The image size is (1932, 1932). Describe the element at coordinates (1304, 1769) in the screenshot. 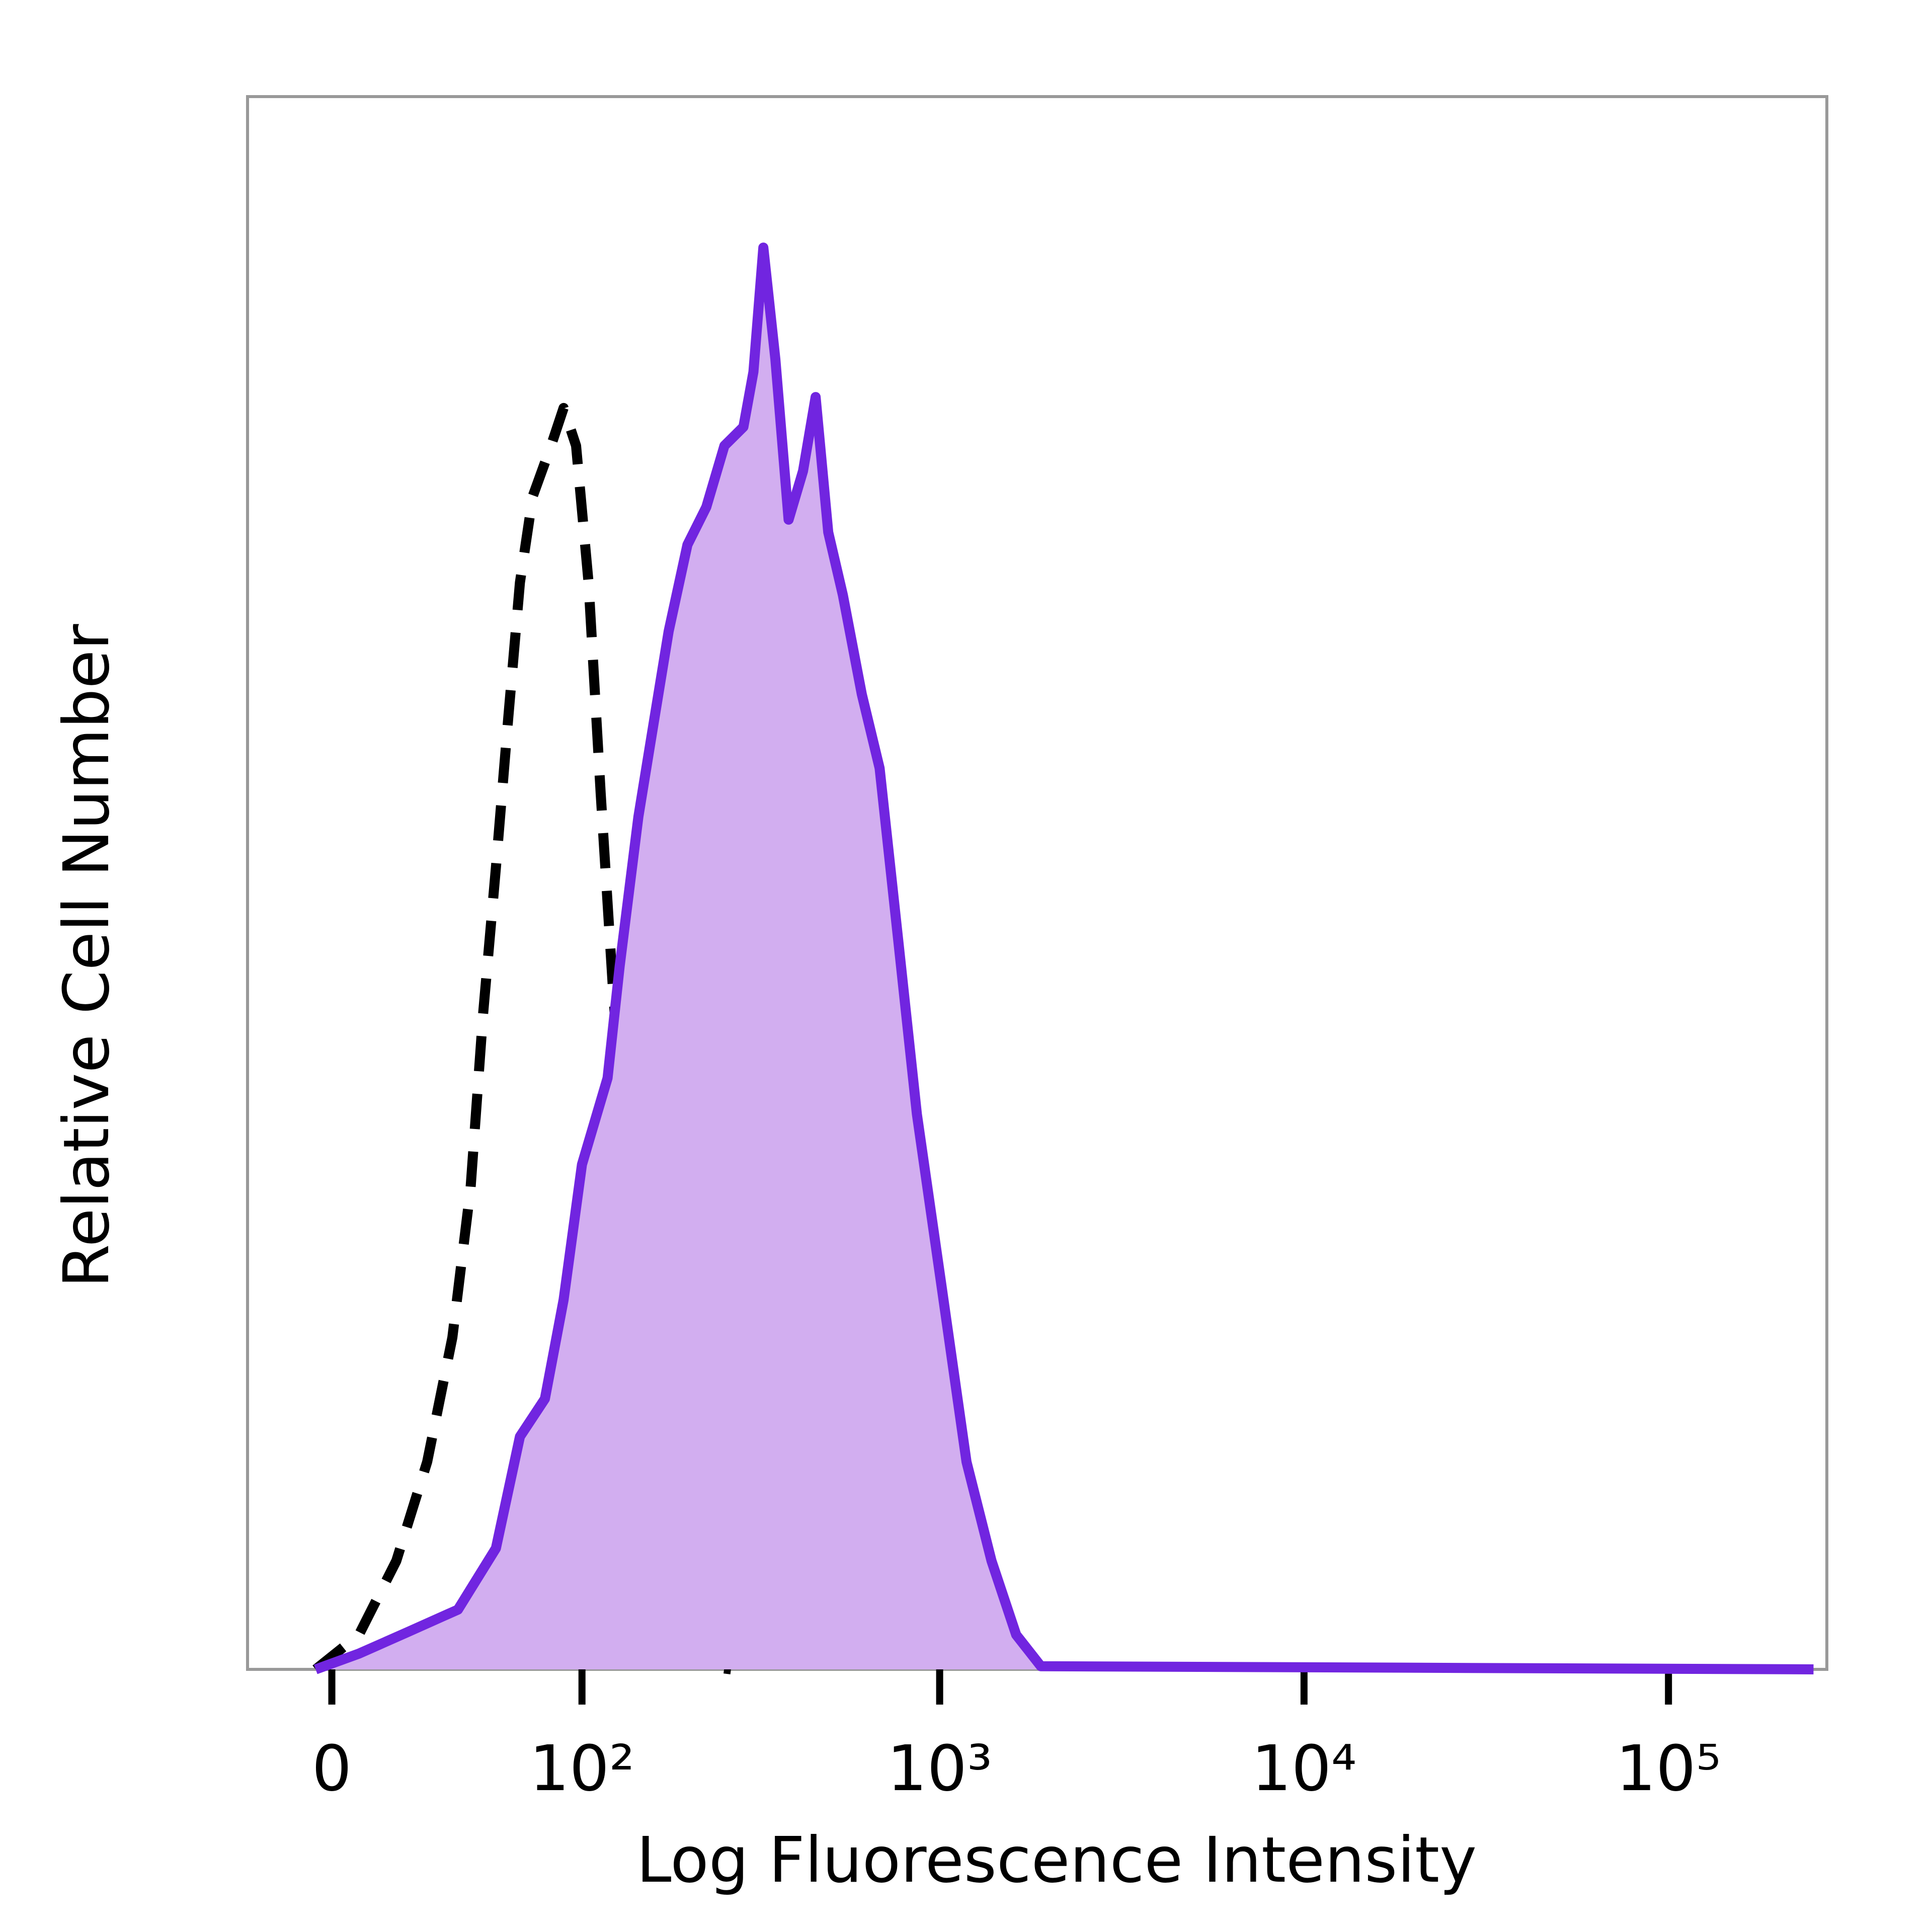

I see `x-tick-label: 10⁴` at that location.